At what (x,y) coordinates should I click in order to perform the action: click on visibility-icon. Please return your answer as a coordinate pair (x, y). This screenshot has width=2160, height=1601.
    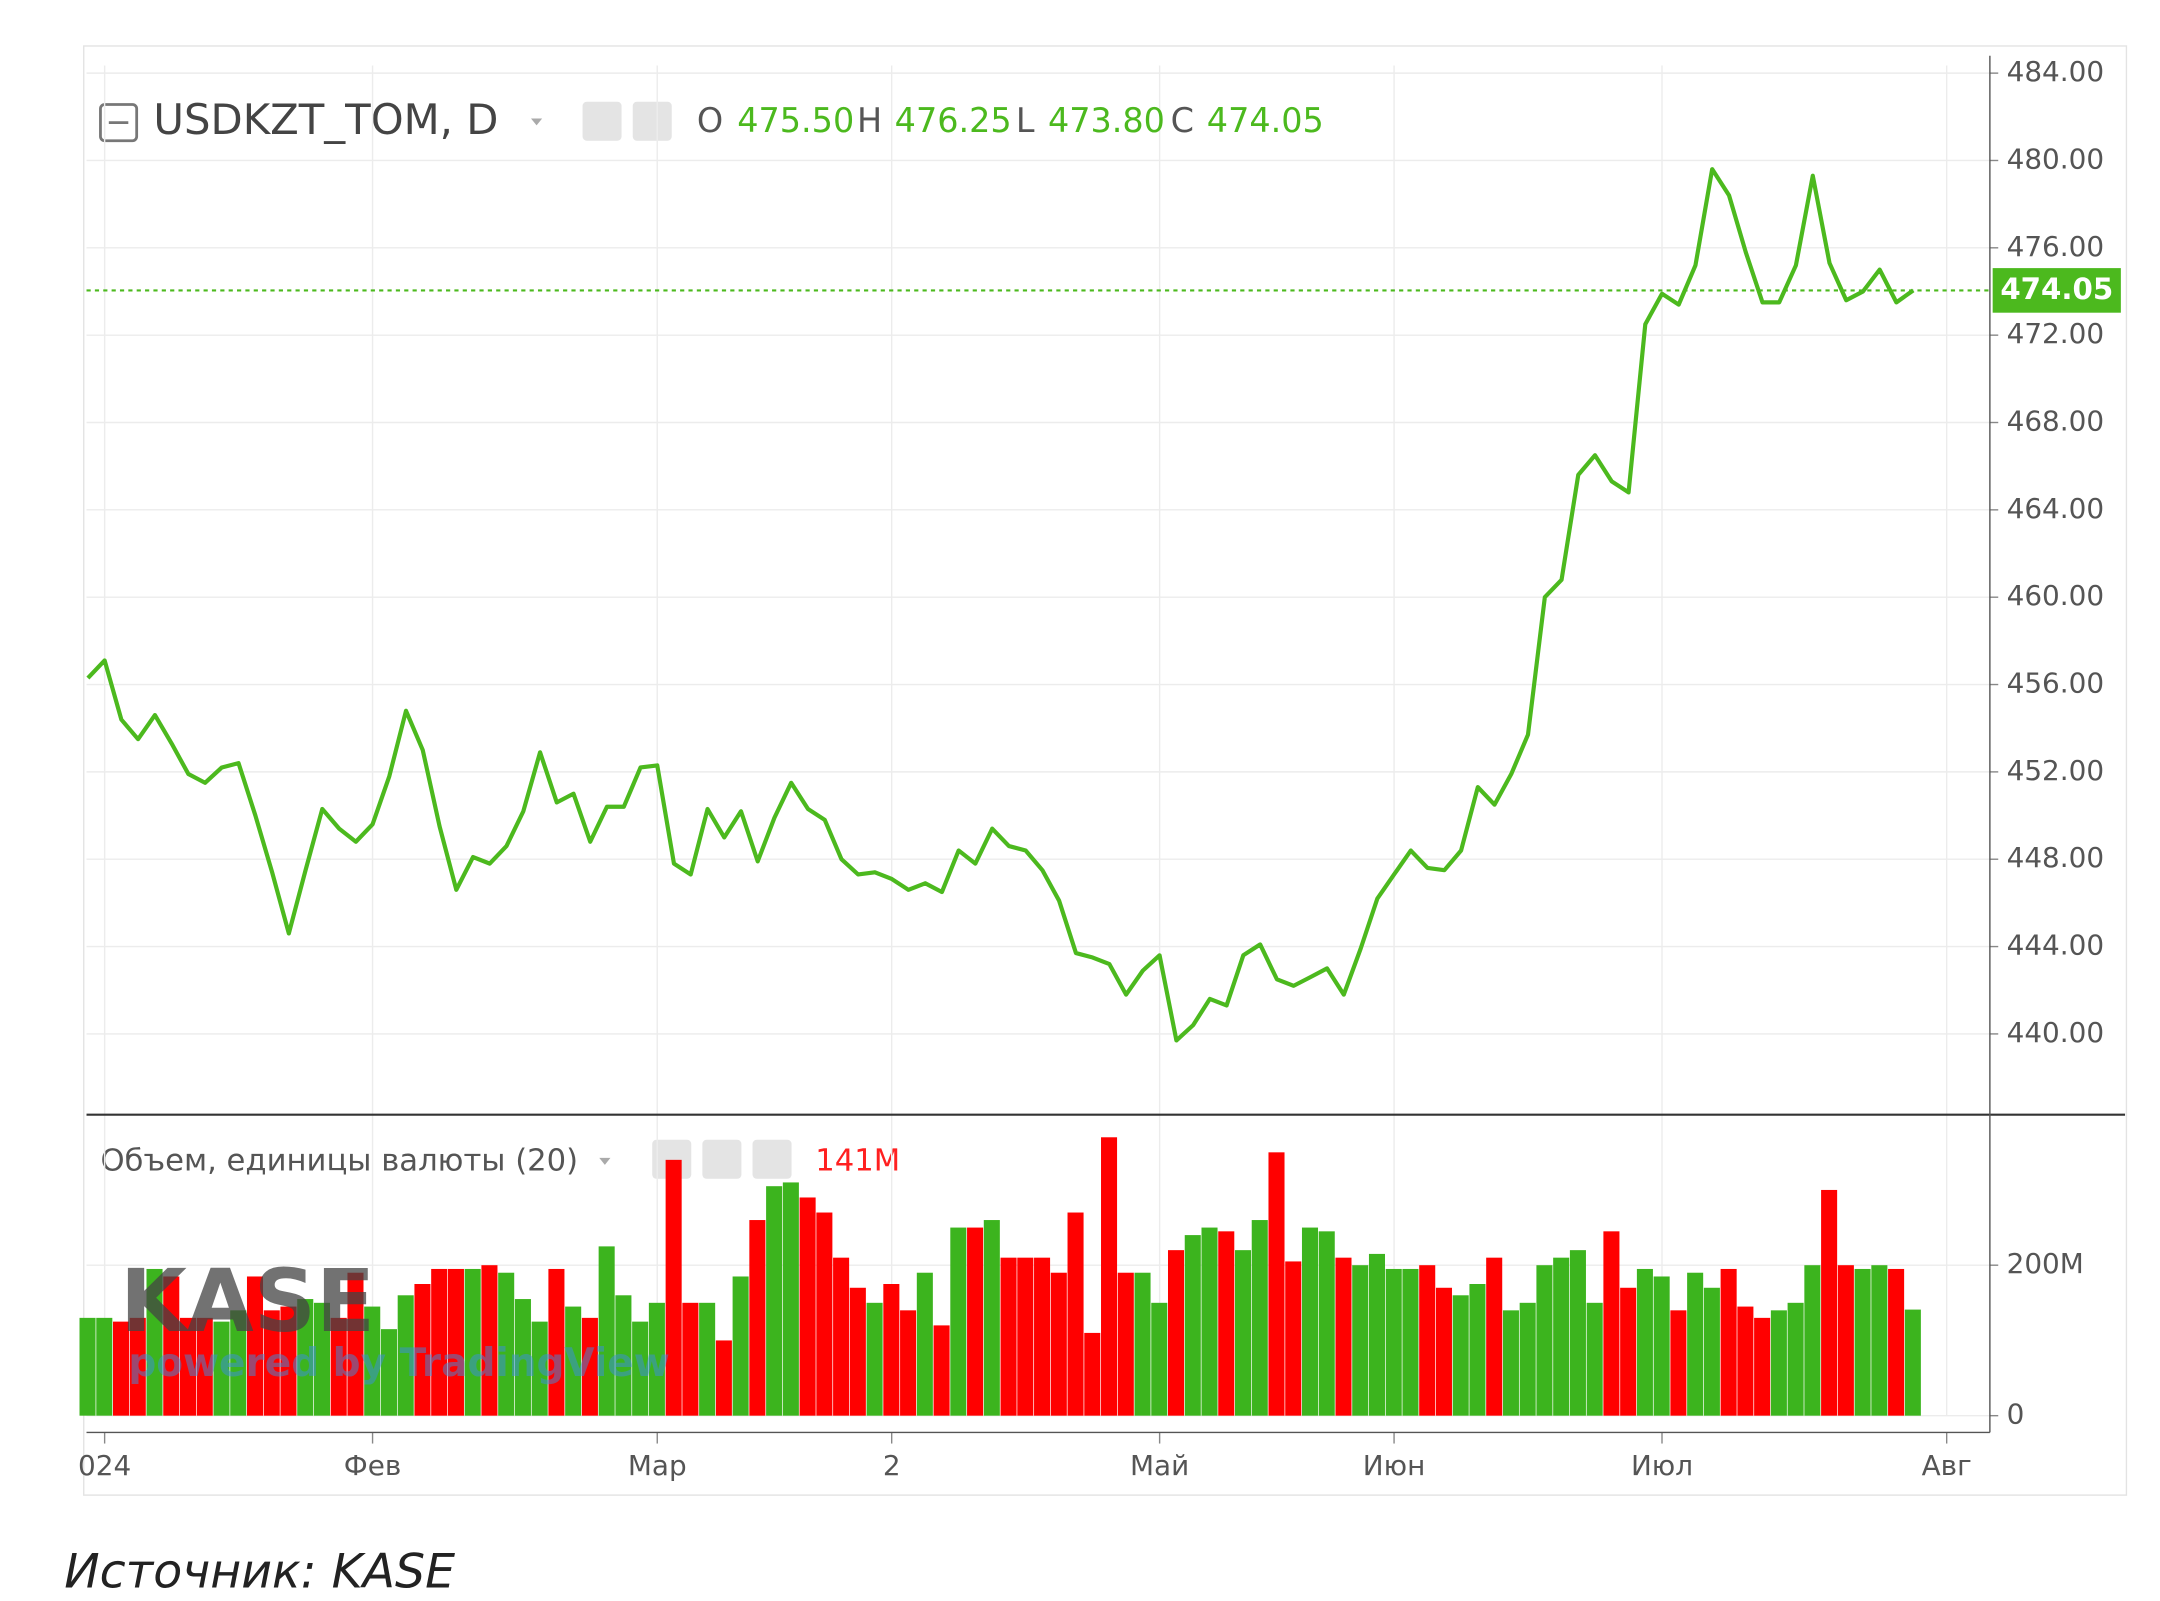
    Looking at the image, I should click on (602, 121).